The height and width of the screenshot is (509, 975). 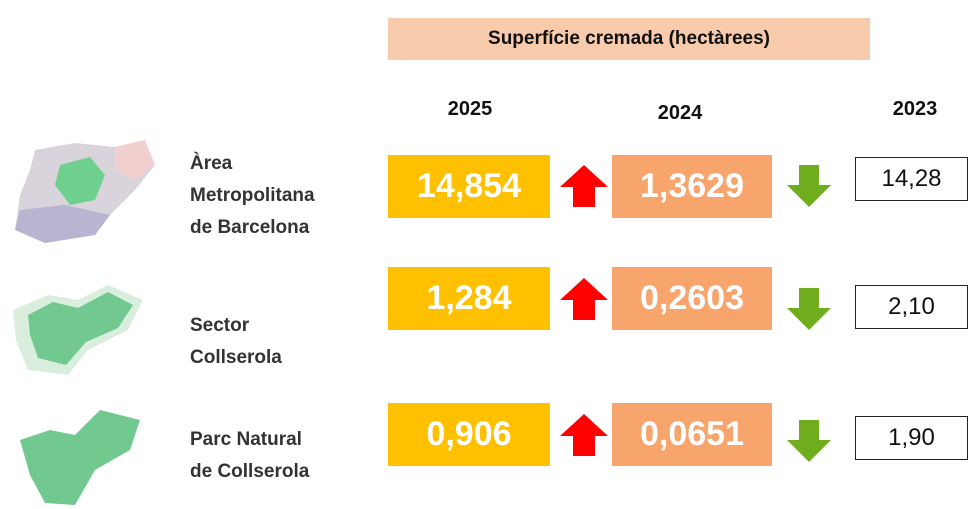 I want to click on label-line: Metropolitana, so click(x=252, y=195).